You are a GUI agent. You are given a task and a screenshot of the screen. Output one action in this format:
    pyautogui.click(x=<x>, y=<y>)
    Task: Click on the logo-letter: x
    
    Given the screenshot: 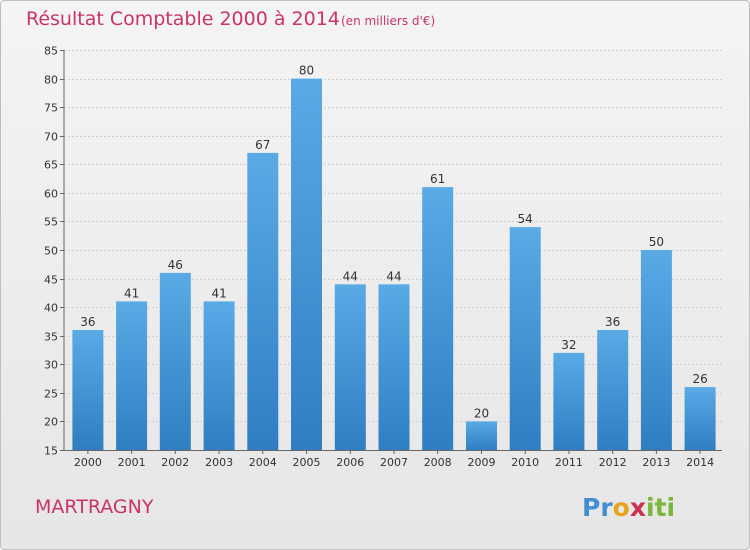 What is the action you would take?
    pyautogui.click(x=638, y=507)
    